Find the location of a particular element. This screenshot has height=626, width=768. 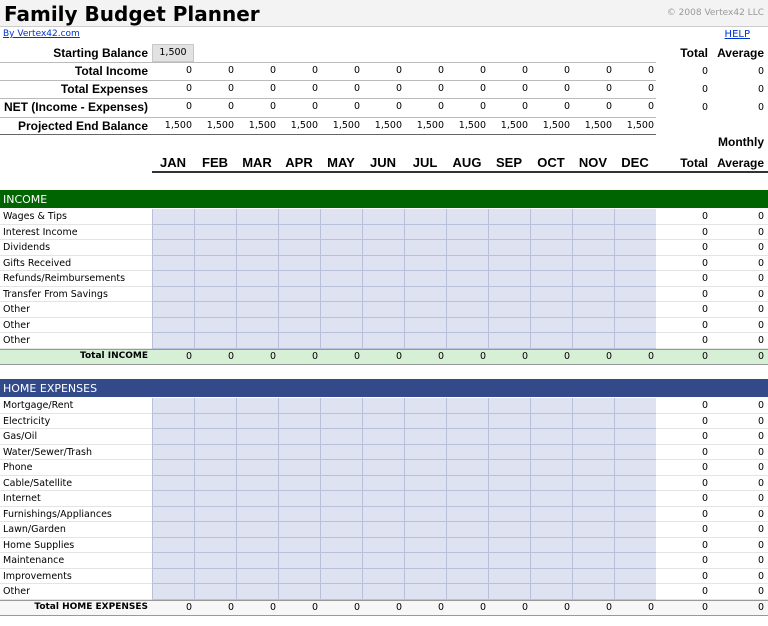

copyright: © 2008 Vertex42 LLC is located at coordinates (715, 12).